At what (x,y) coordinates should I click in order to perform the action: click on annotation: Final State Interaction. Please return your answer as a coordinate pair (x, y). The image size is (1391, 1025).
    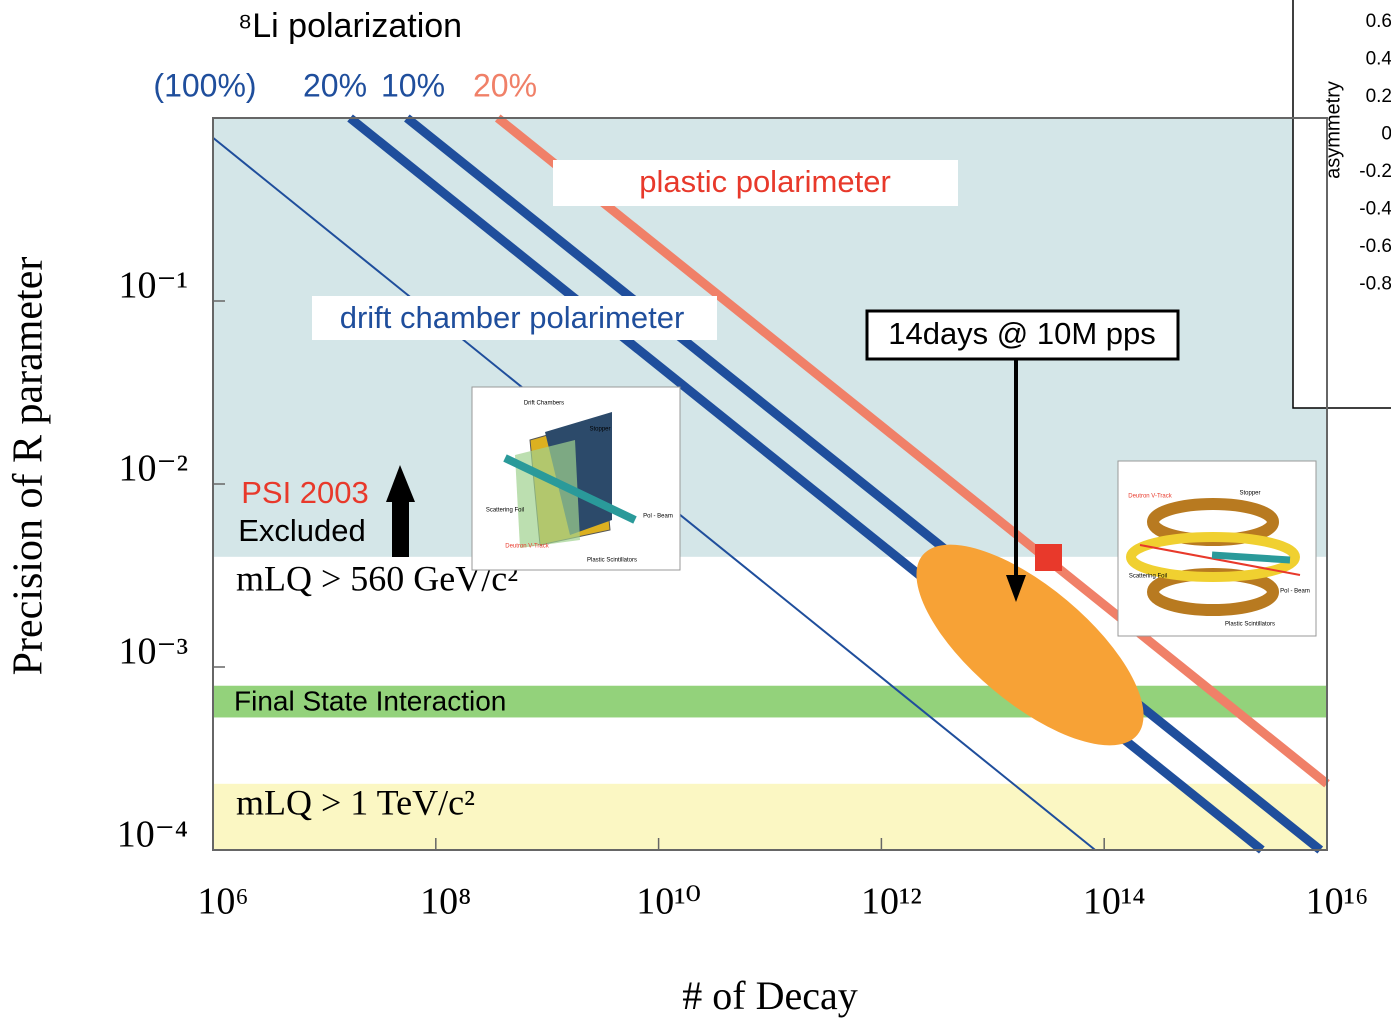
    Looking at the image, I should click on (370, 700).